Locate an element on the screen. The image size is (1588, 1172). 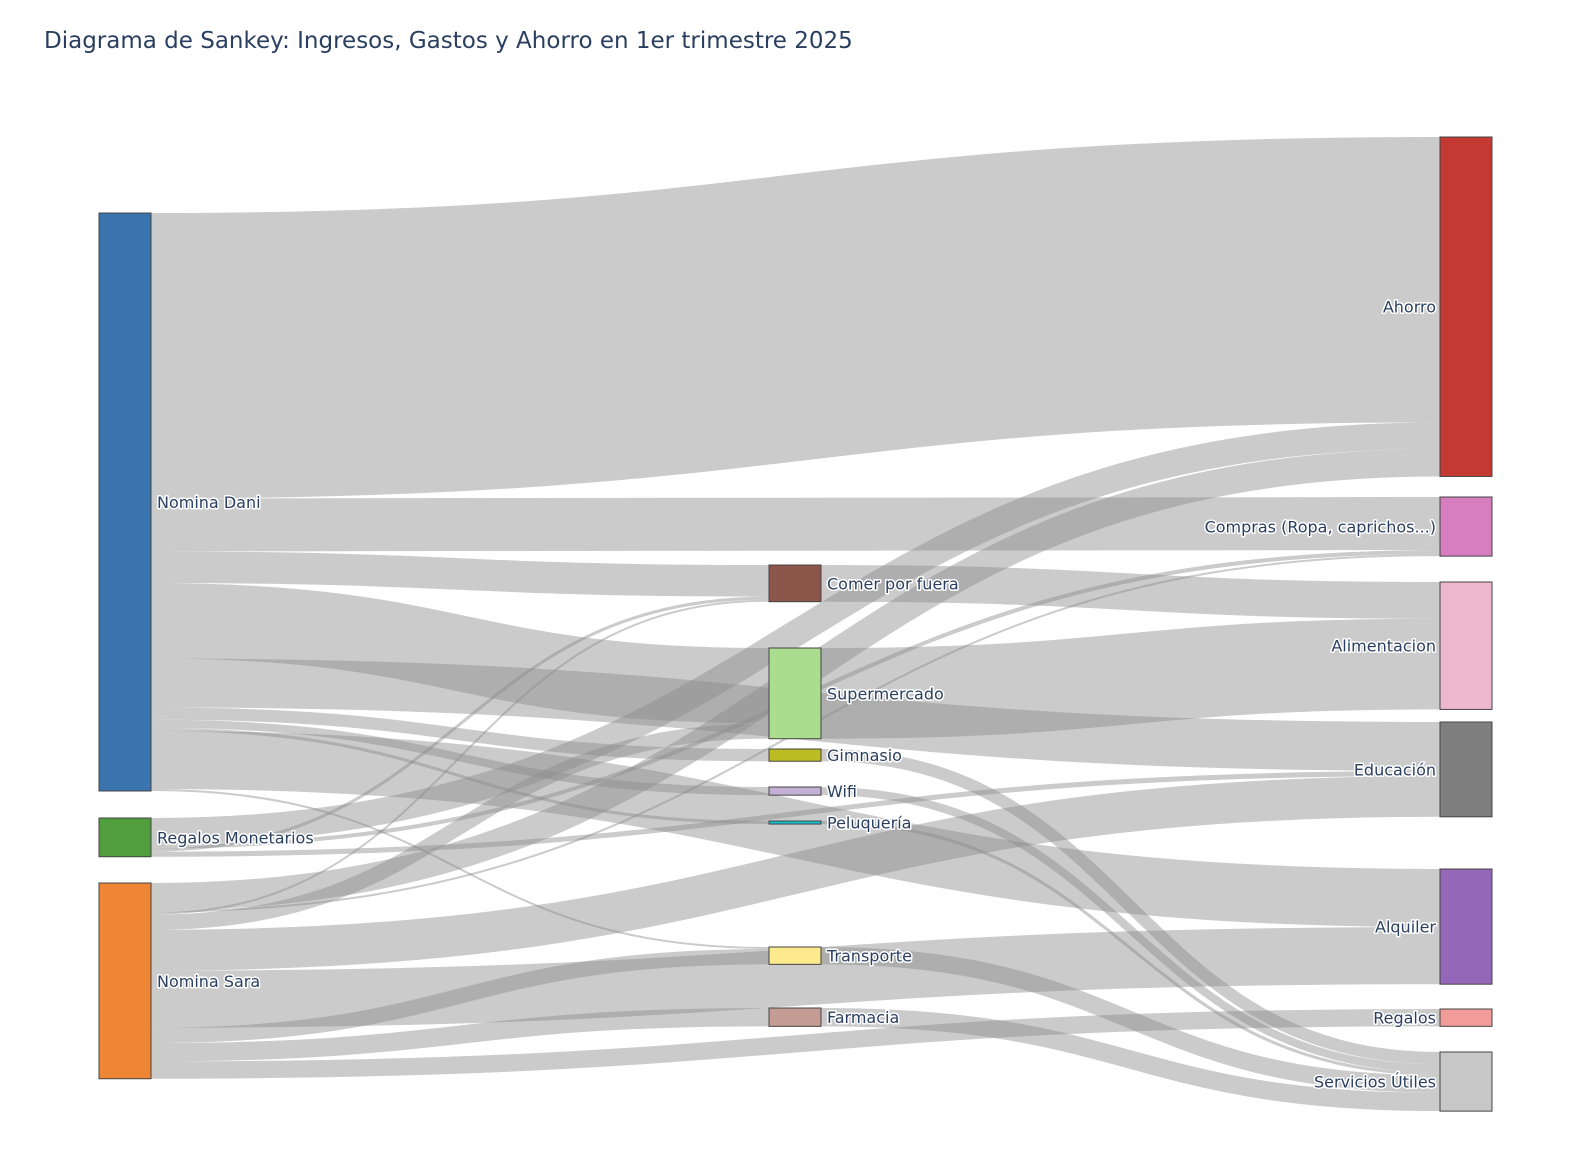
link-dani-to-compras is located at coordinates (795, 524).